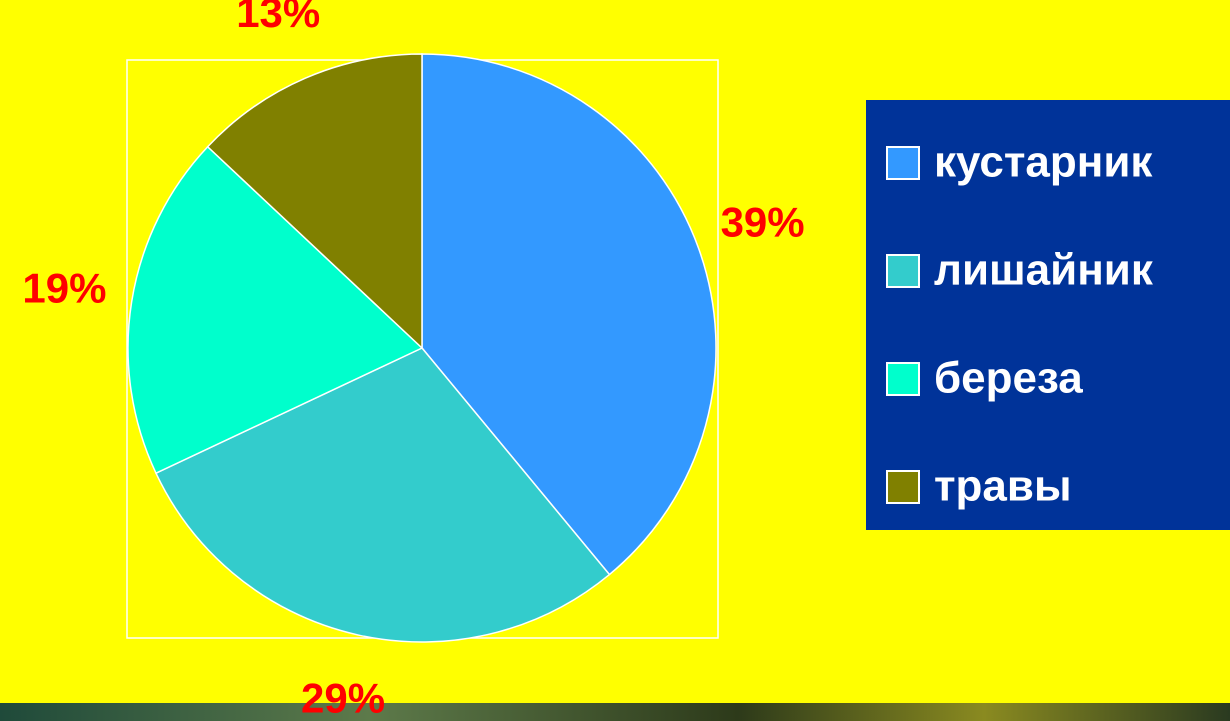 The image size is (1230, 721). I want to click on legend-label: береза, so click(1008, 378).